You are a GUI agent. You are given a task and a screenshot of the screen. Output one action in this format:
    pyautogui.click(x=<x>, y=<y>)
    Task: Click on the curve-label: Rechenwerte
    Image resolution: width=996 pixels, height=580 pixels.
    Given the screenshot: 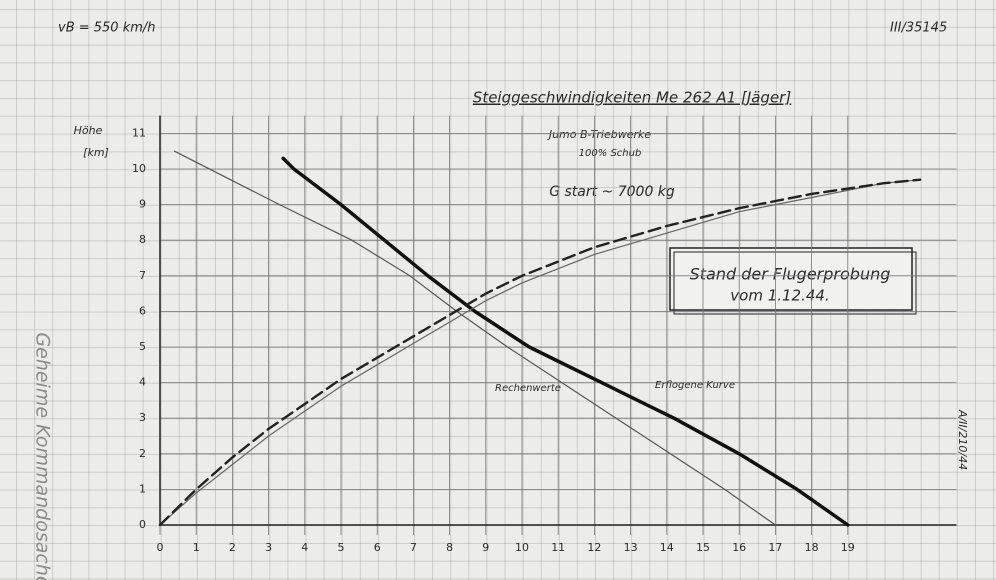 What is the action you would take?
    pyautogui.click(x=528, y=388)
    